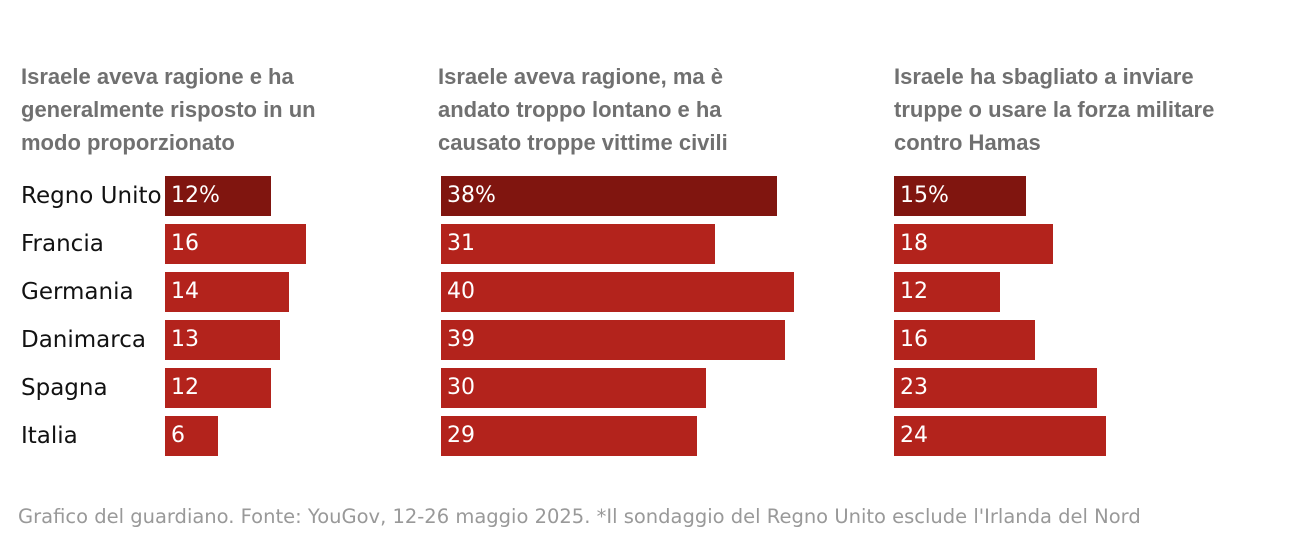 The width and height of the screenshot is (1293, 557). What do you see at coordinates (195, 195) in the screenshot?
I see `bar-value-label: 12%` at bounding box center [195, 195].